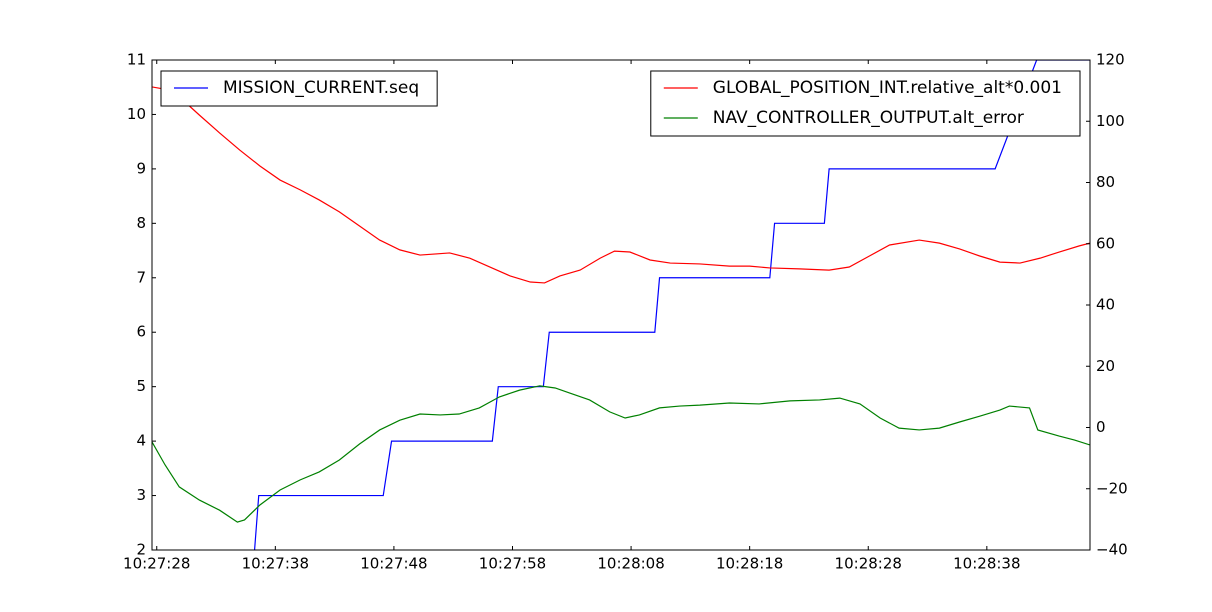 The image size is (1212, 612). Describe the element at coordinates (1105, 366) in the screenshot. I see `y2-tick-label: 20` at that location.